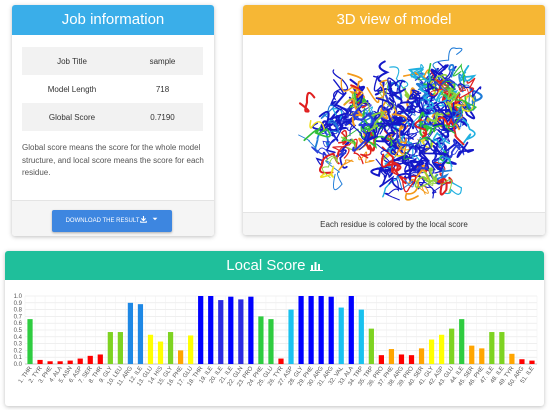 This screenshot has height=410, width=550. What do you see at coordinates (113, 20) in the screenshot?
I see `job-information-header: Job information` at bounding box center [113, 20].